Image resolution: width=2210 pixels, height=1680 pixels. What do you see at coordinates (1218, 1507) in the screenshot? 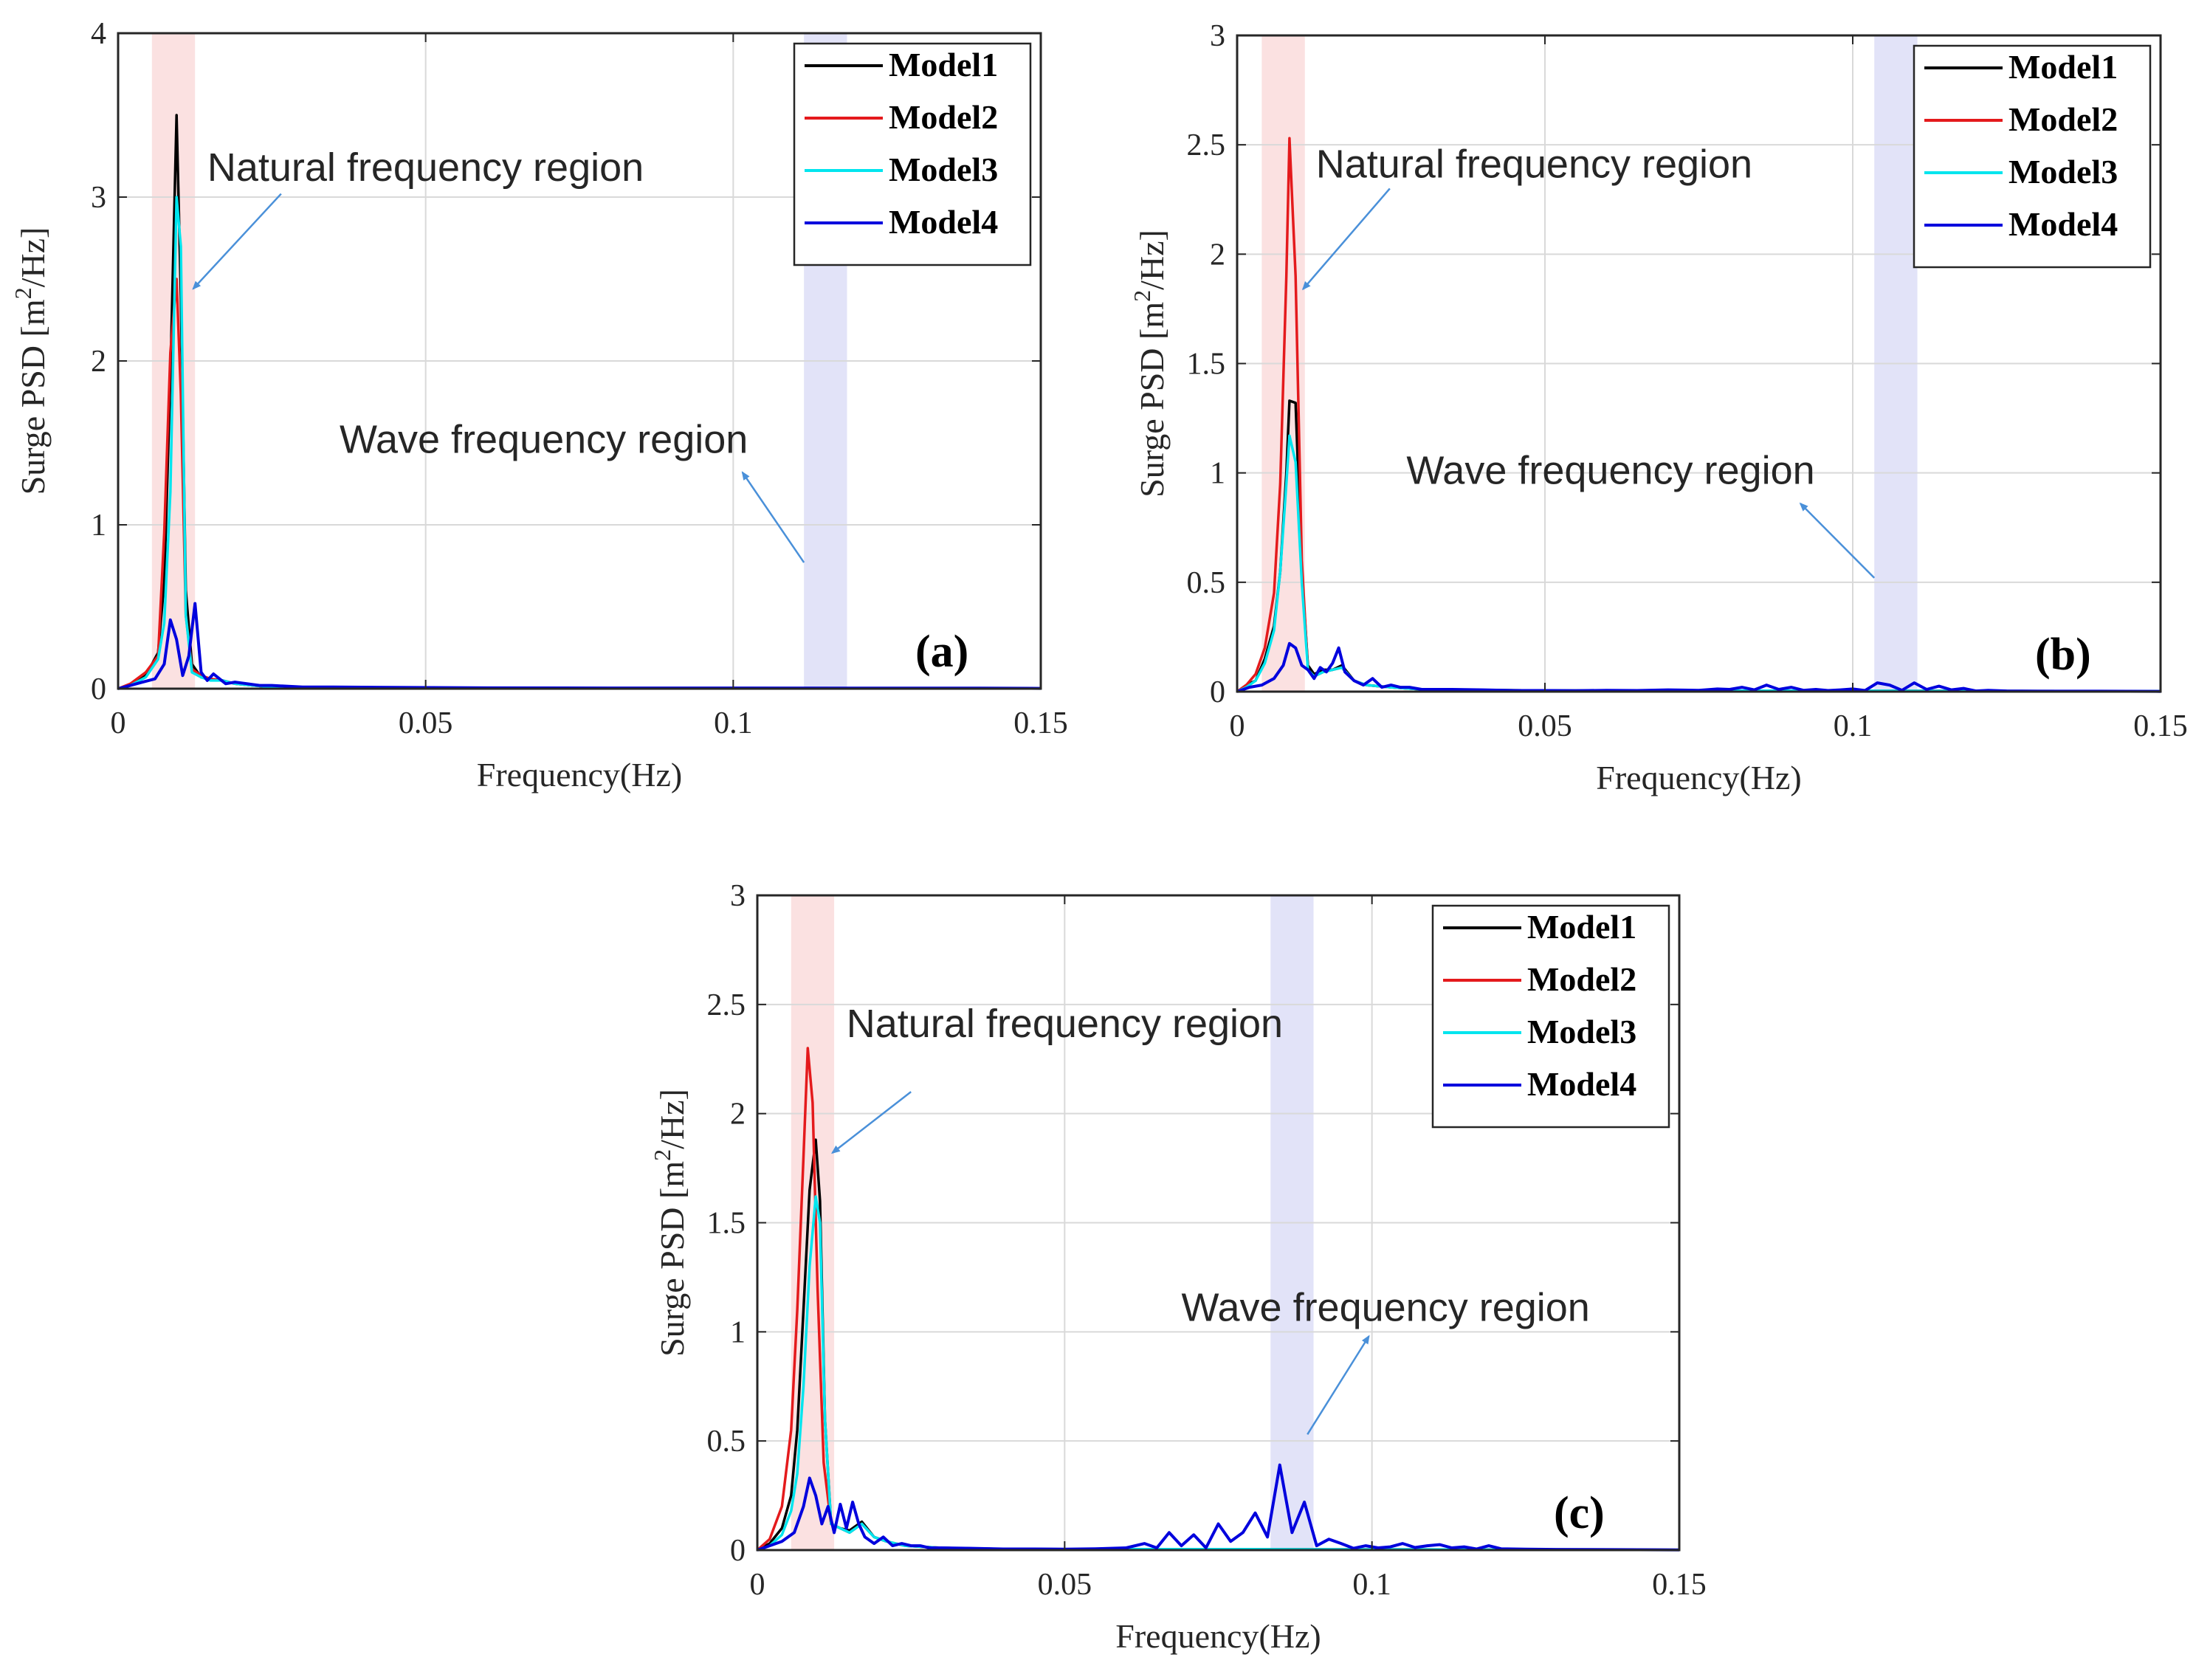
I see `series-line-model4` at bounding box center [1218, 1507].